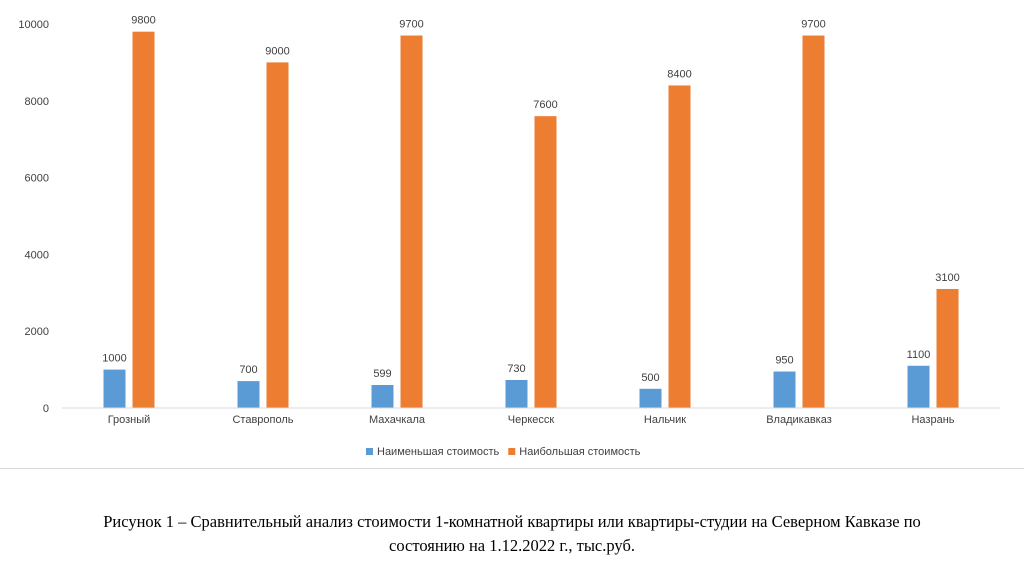 The height and width of the screenshot is (583, 1024). What do you see at coordinates (516, 369) in the screenshot?
I see `data-label: 730` at bounding box center [516, 369].